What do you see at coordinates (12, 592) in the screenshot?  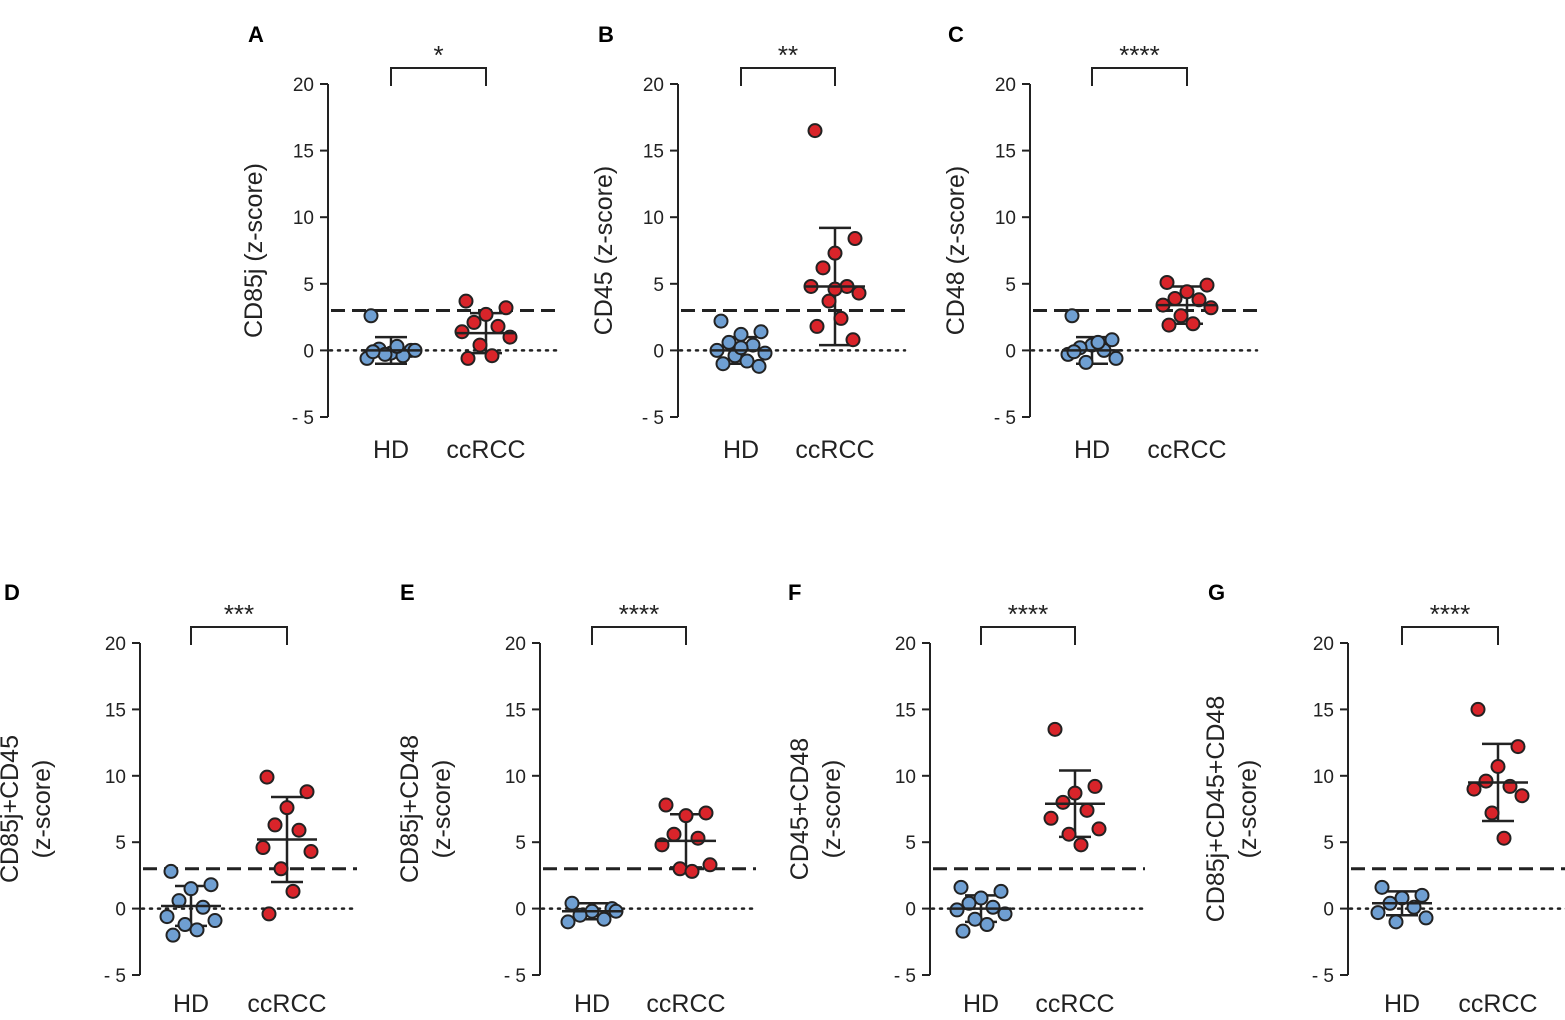 I see `panel-letter: D` at bounding box center [12, 592].